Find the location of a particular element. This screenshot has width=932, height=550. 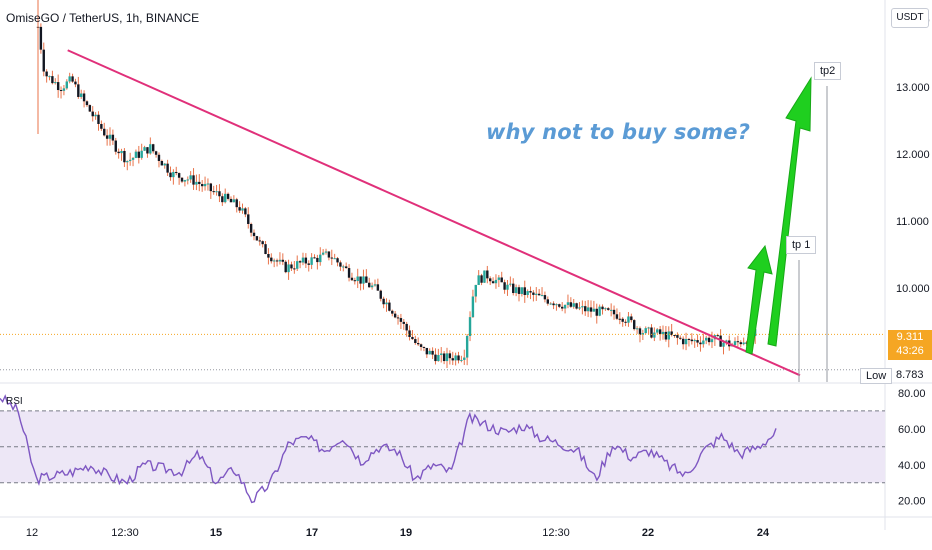

time-tick-label: 17 is located at coordinates (312, 533).